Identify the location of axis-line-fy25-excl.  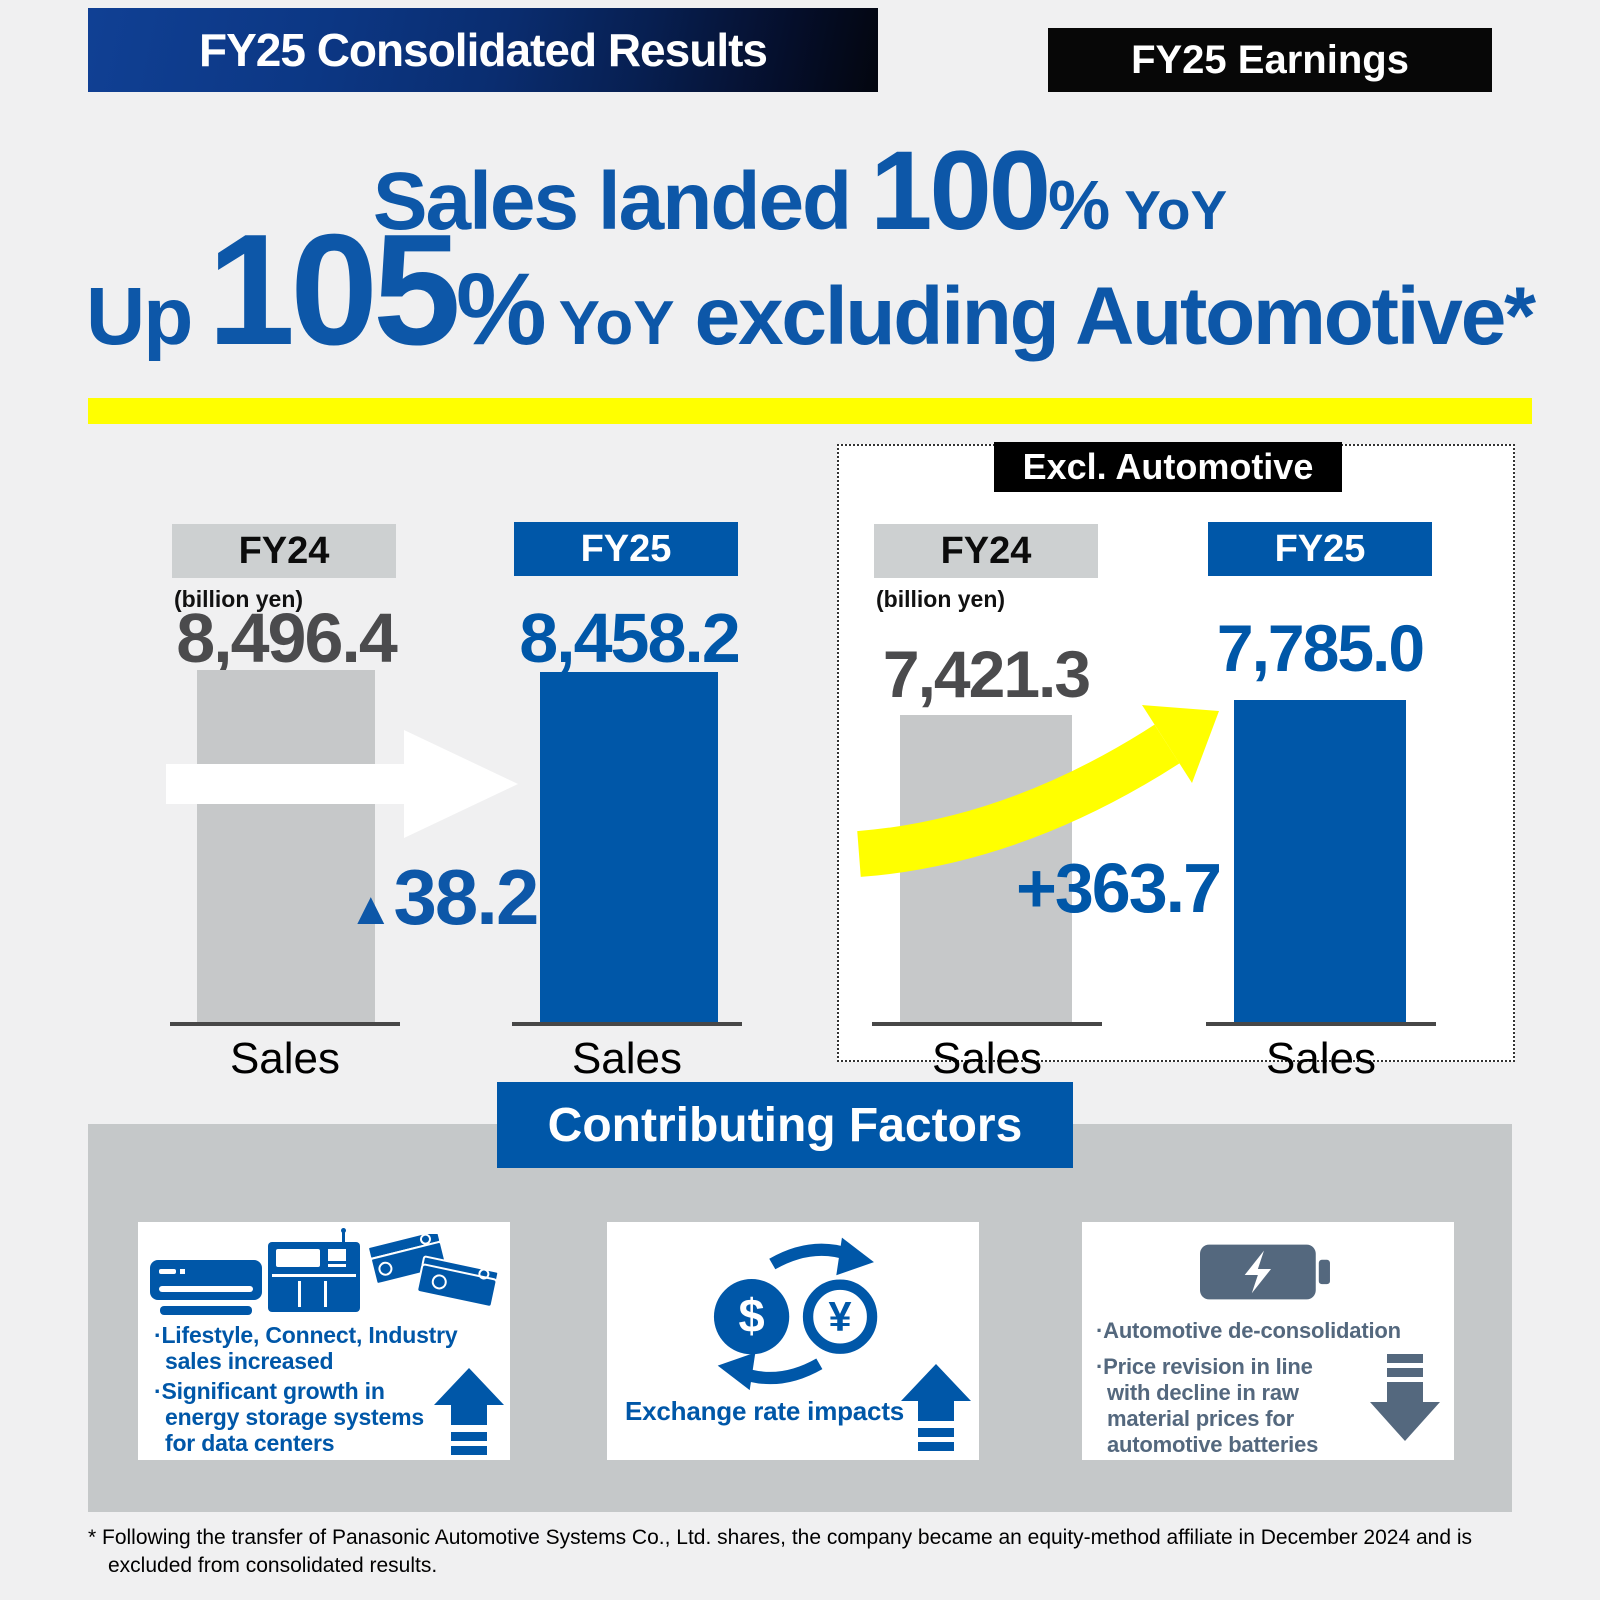
(1321, 1024).